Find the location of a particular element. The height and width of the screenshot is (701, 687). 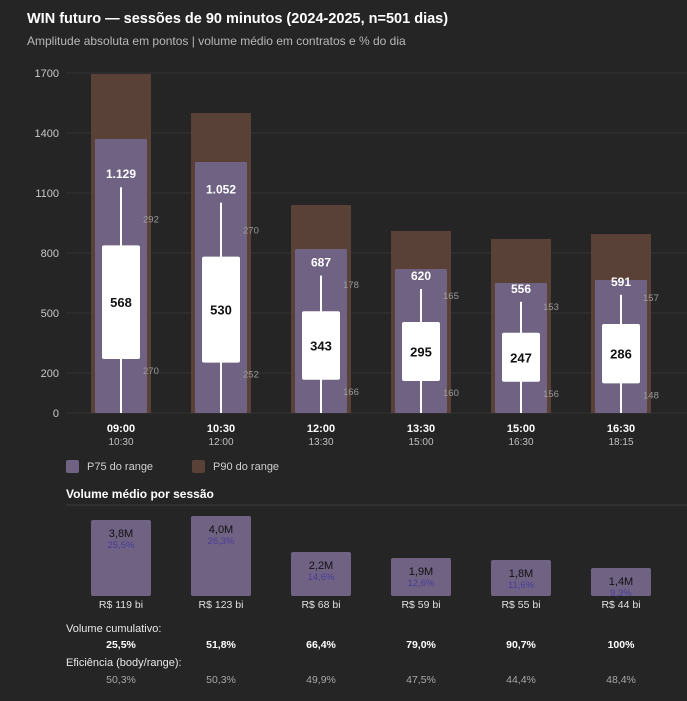

x-tick-label: 13:30 is located at coordinates (421, 429).